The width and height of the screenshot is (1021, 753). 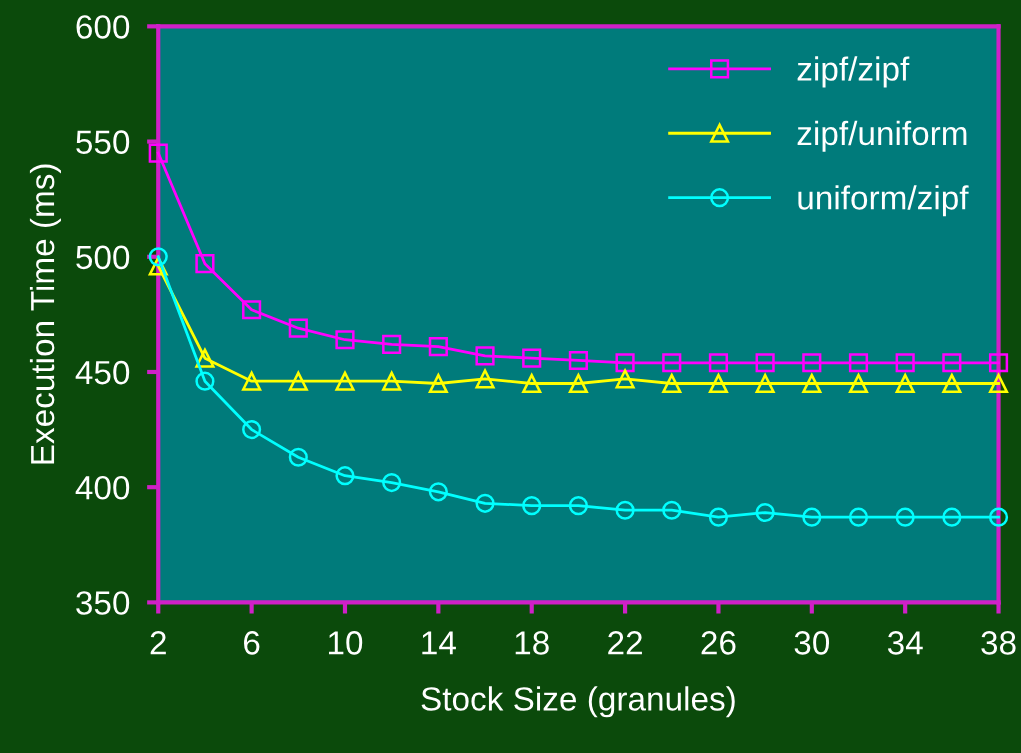 I want to click on x-tick-label: 14, so click(x=439, y=643).